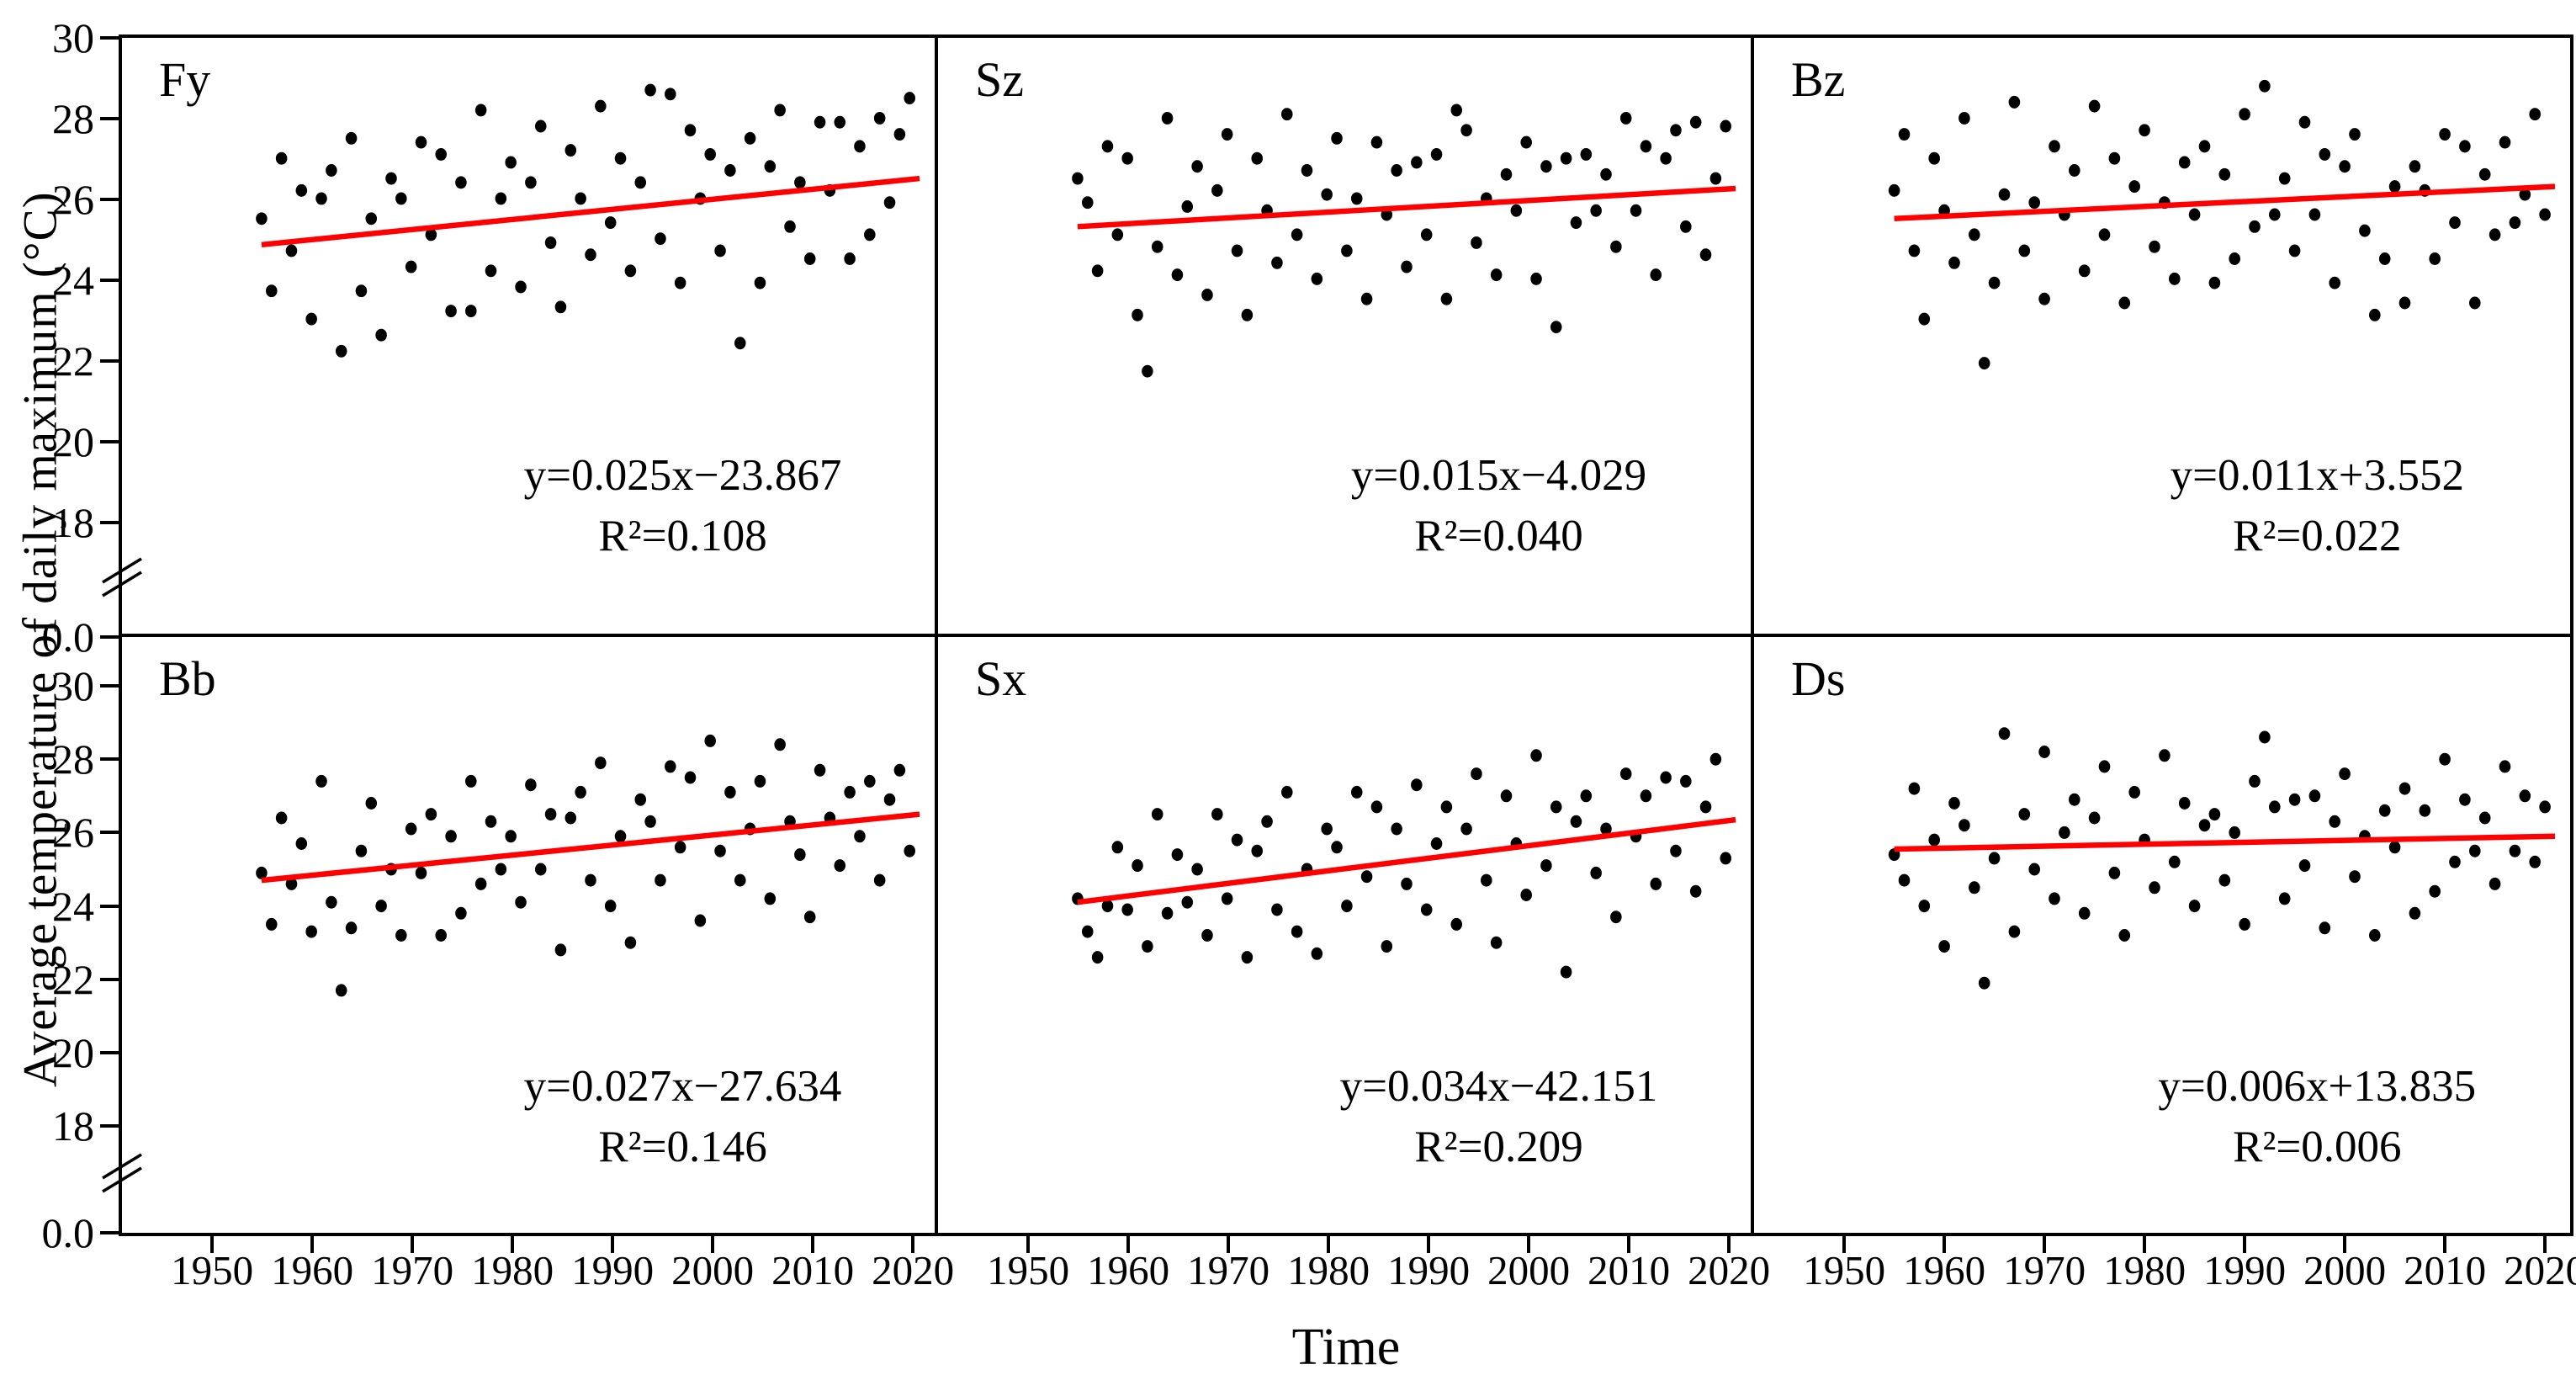 This screenshot has width=2576, height=1391. What do you see at coordinates (73, 280) in the screenshot?
I see `y-tick-label: 24` at bounding box center [73, 280].